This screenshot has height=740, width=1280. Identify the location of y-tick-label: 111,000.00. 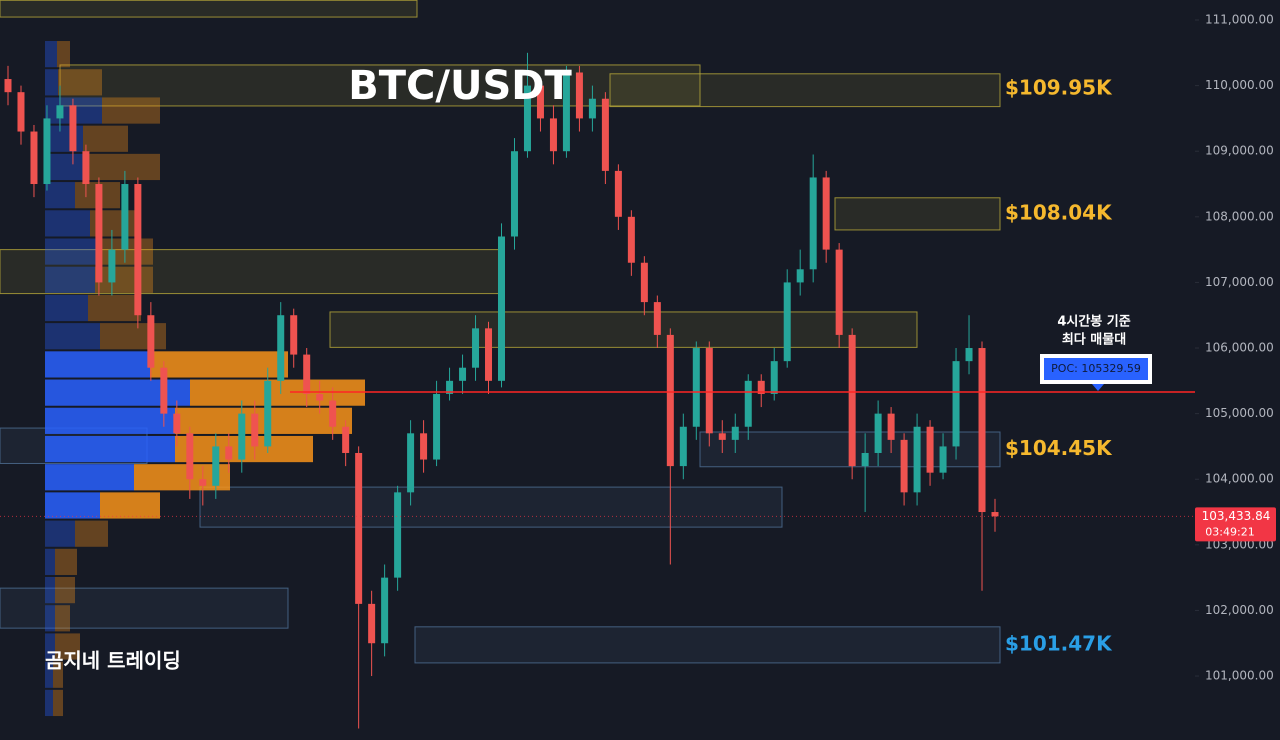
(1239, 20).